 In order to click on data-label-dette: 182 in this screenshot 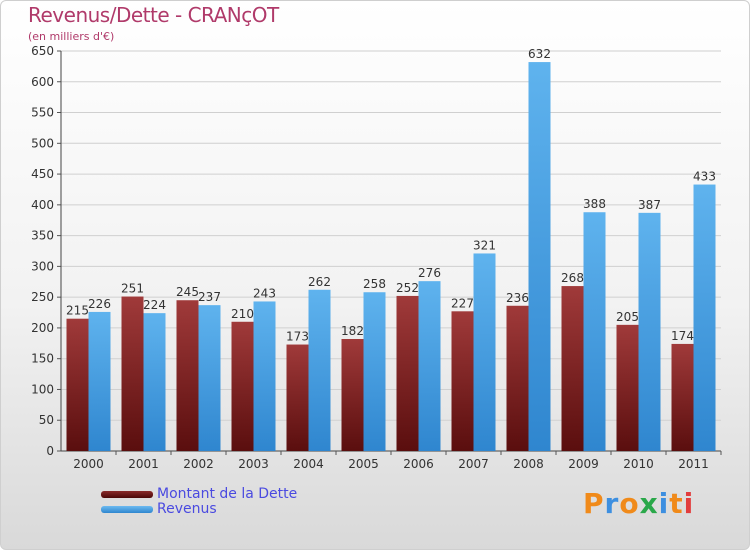, I will do `click(352, 331)`.